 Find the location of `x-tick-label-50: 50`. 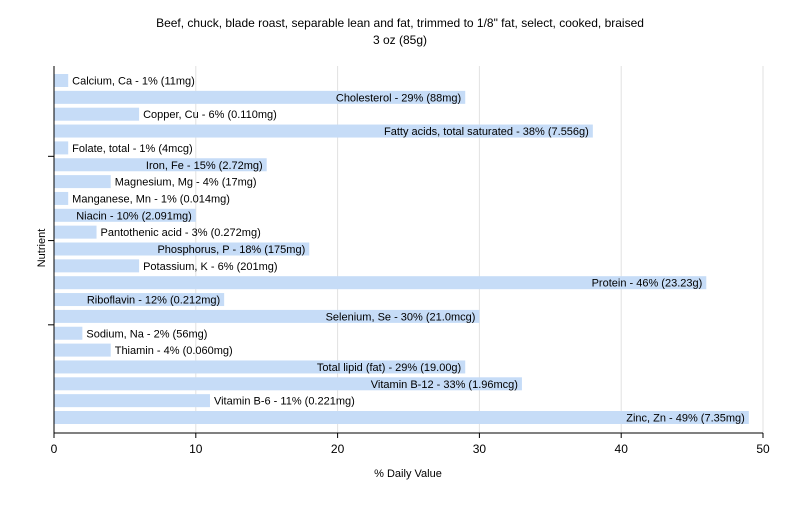

x-tick-label-50: 50 is located at coordinates (763, 449).